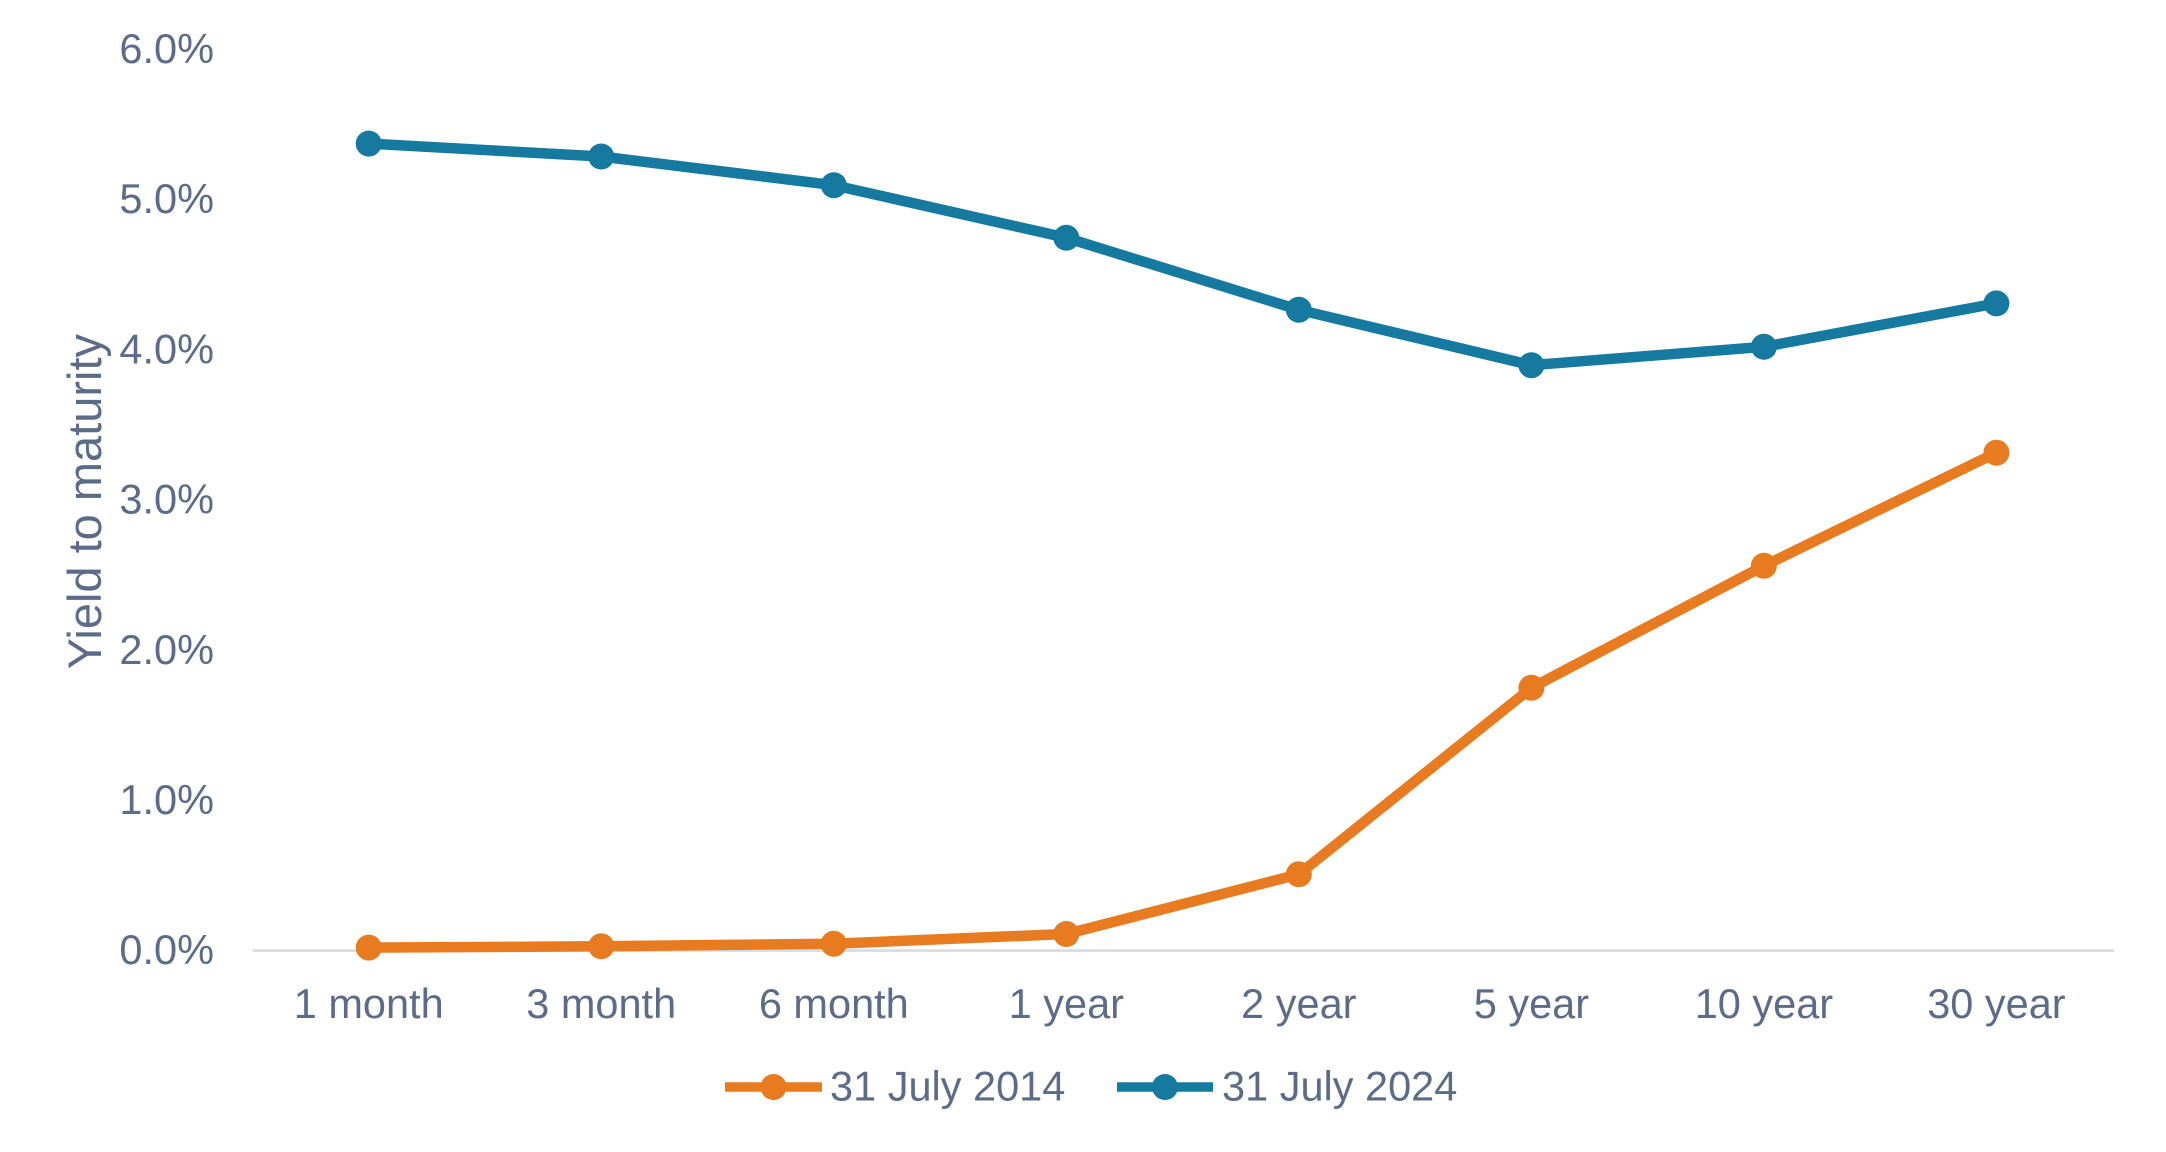 The height and width of the screenshot is (1152, 2166). What do you see at coordinates (1067, 1003) in the screenshot?
I see `svg-text: 1 year` at bounding box center [1067, 1003].